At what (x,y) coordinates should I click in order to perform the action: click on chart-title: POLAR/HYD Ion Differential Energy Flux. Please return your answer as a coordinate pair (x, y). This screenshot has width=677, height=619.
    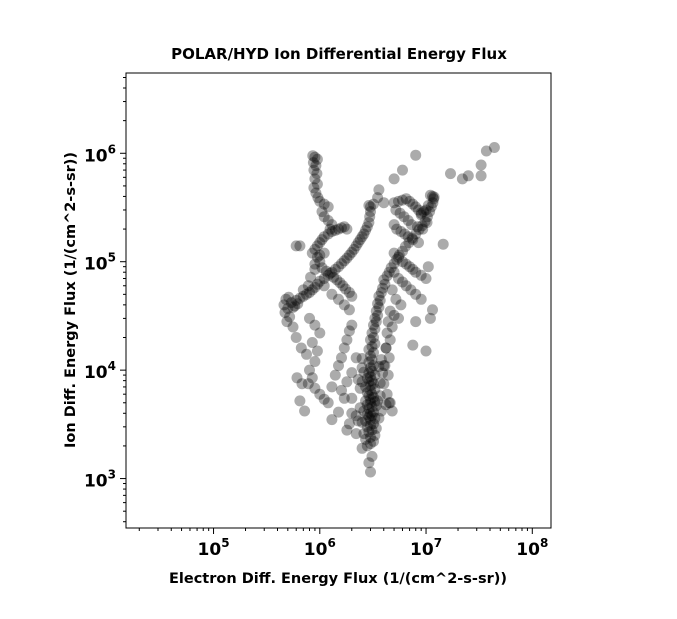
    Looking at the image, I should click on (339, 54).